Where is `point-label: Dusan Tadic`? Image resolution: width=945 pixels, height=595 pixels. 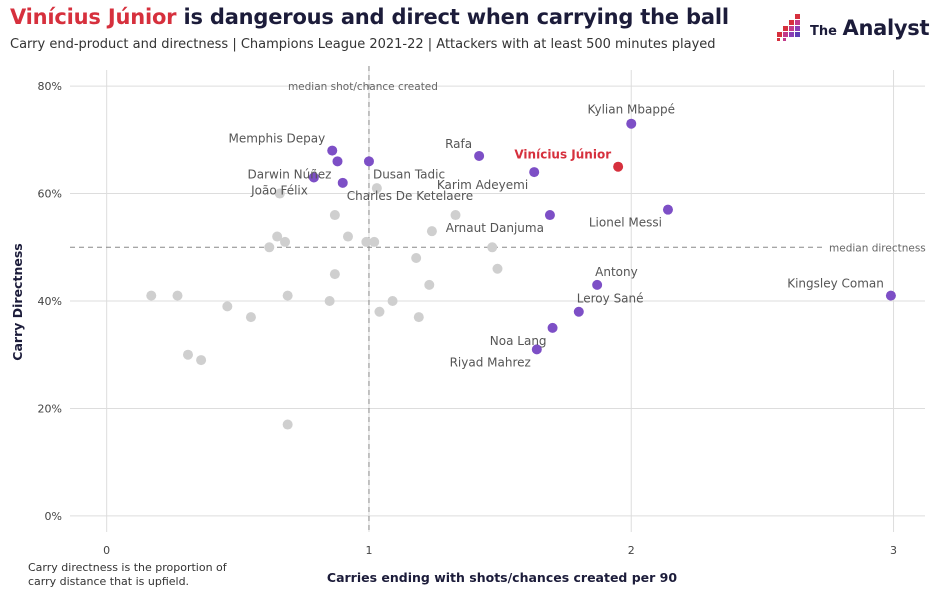
point-label: Dusan Tadic is located at coordinates (409, 174).